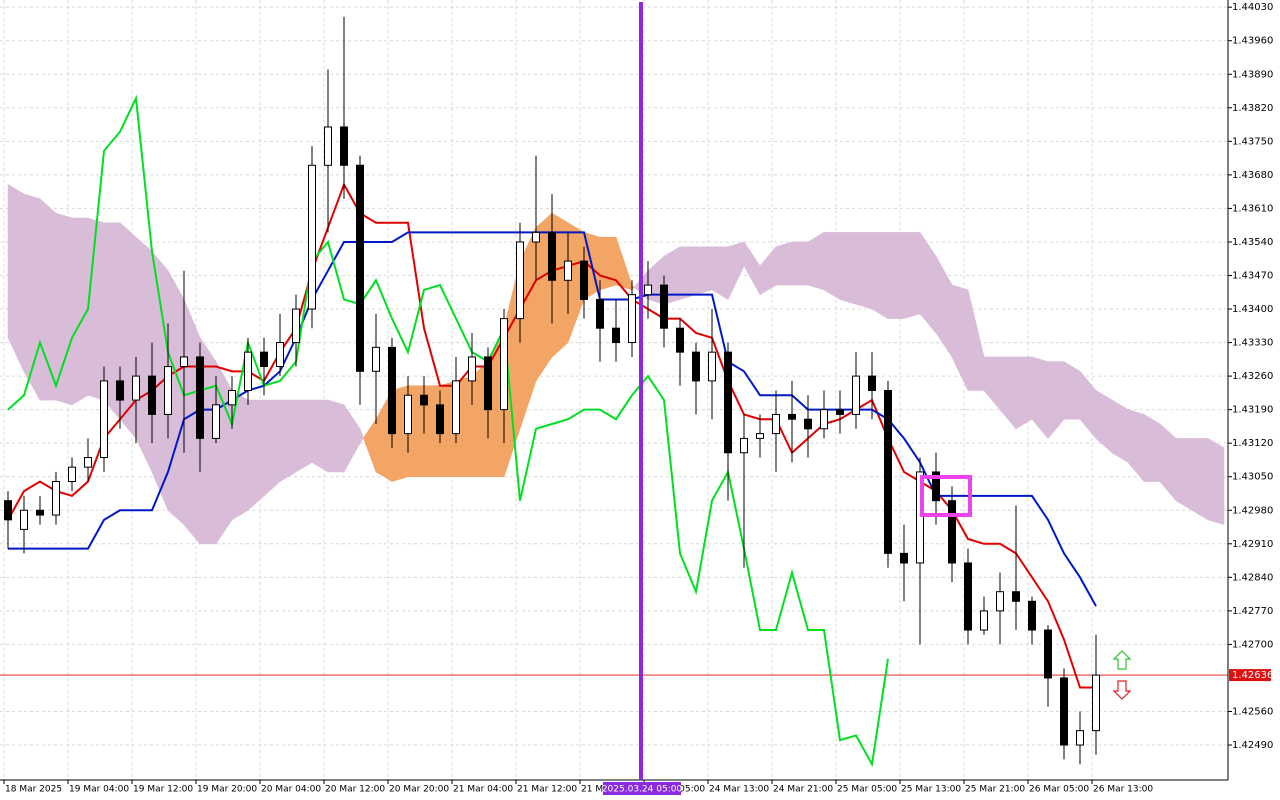 The image size is (1280, 800). Describe the element at coordinates (1252, 711) in the screenshot. I see `y-tick-label: 1.42560` at that location.